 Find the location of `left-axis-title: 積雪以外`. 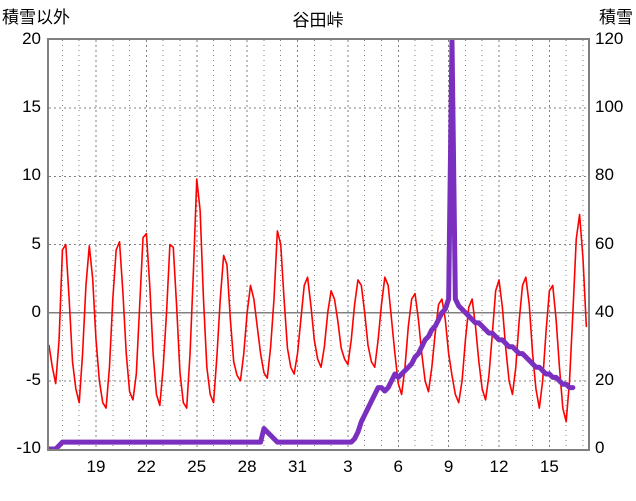

left-axis-title: 積雪以外 is located at coordinates (36, 17).